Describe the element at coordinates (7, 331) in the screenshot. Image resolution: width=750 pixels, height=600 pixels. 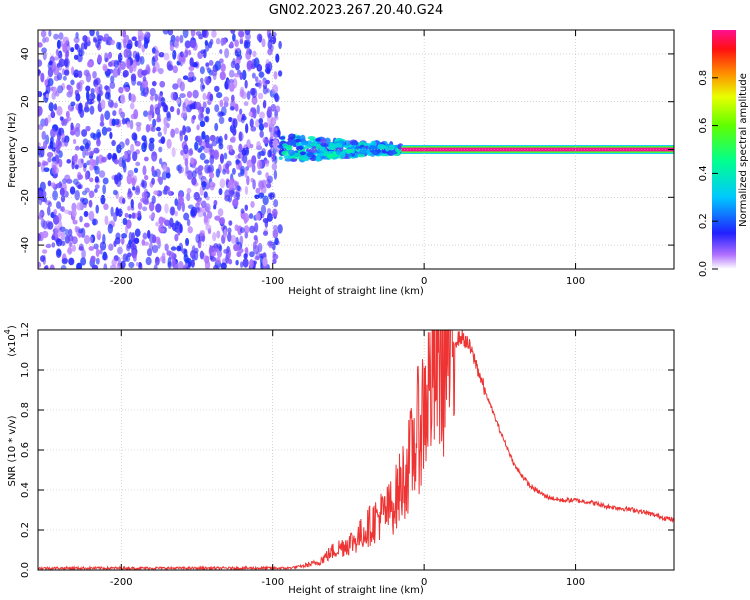
I see `snr-y-multiplier-exp: 4` at that location.